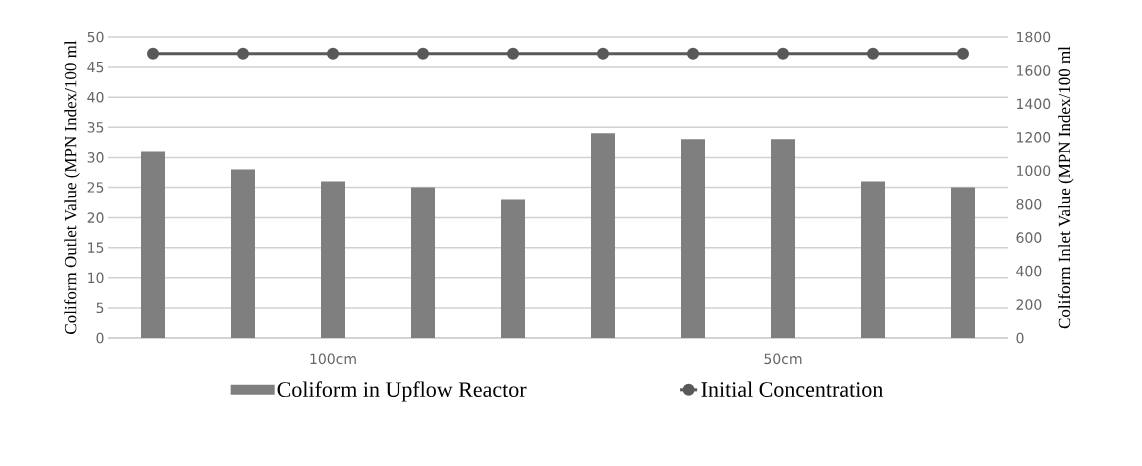  I want to click on y-tick-label: 40, so click(95, 97).